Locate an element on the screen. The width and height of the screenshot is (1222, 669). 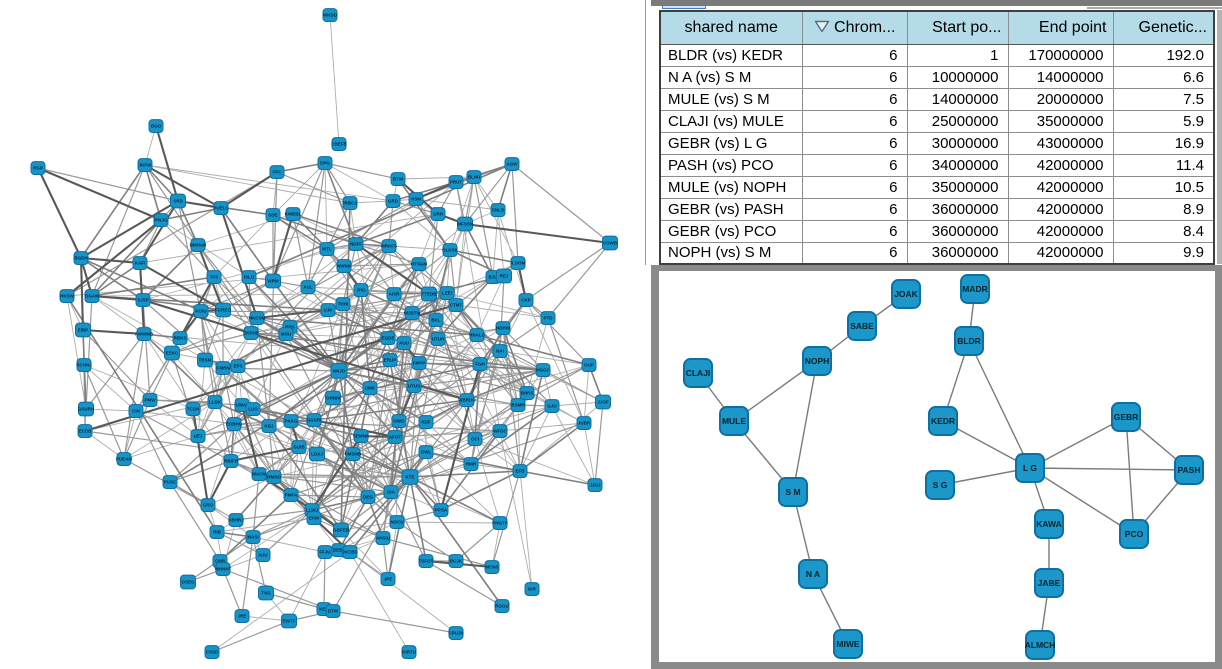
svg-text: PMFA is located at coordinates (291, 495).